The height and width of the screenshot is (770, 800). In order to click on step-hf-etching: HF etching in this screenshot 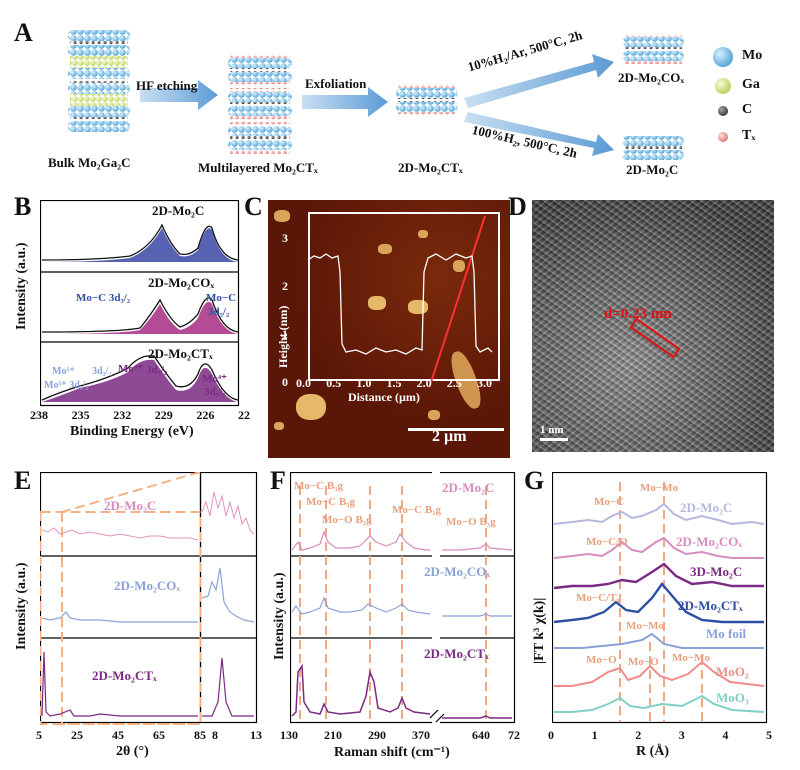, I will do `click(167, 85)`.